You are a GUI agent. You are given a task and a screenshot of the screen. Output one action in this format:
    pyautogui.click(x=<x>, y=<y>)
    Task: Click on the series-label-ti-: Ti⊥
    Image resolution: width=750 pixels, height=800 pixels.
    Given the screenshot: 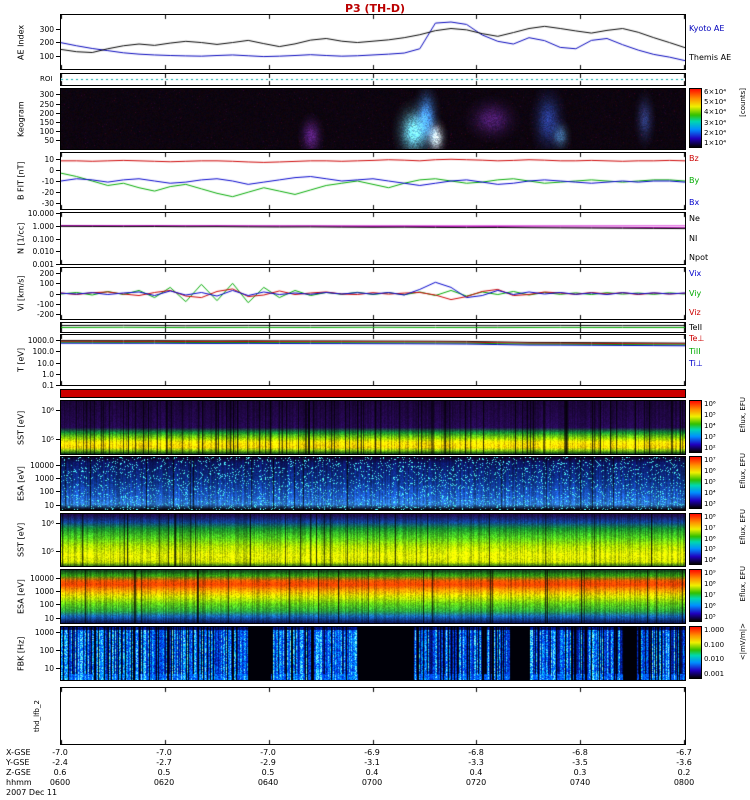 What is the action you would take?
    pyautogui.click(x=696, y=363)
    